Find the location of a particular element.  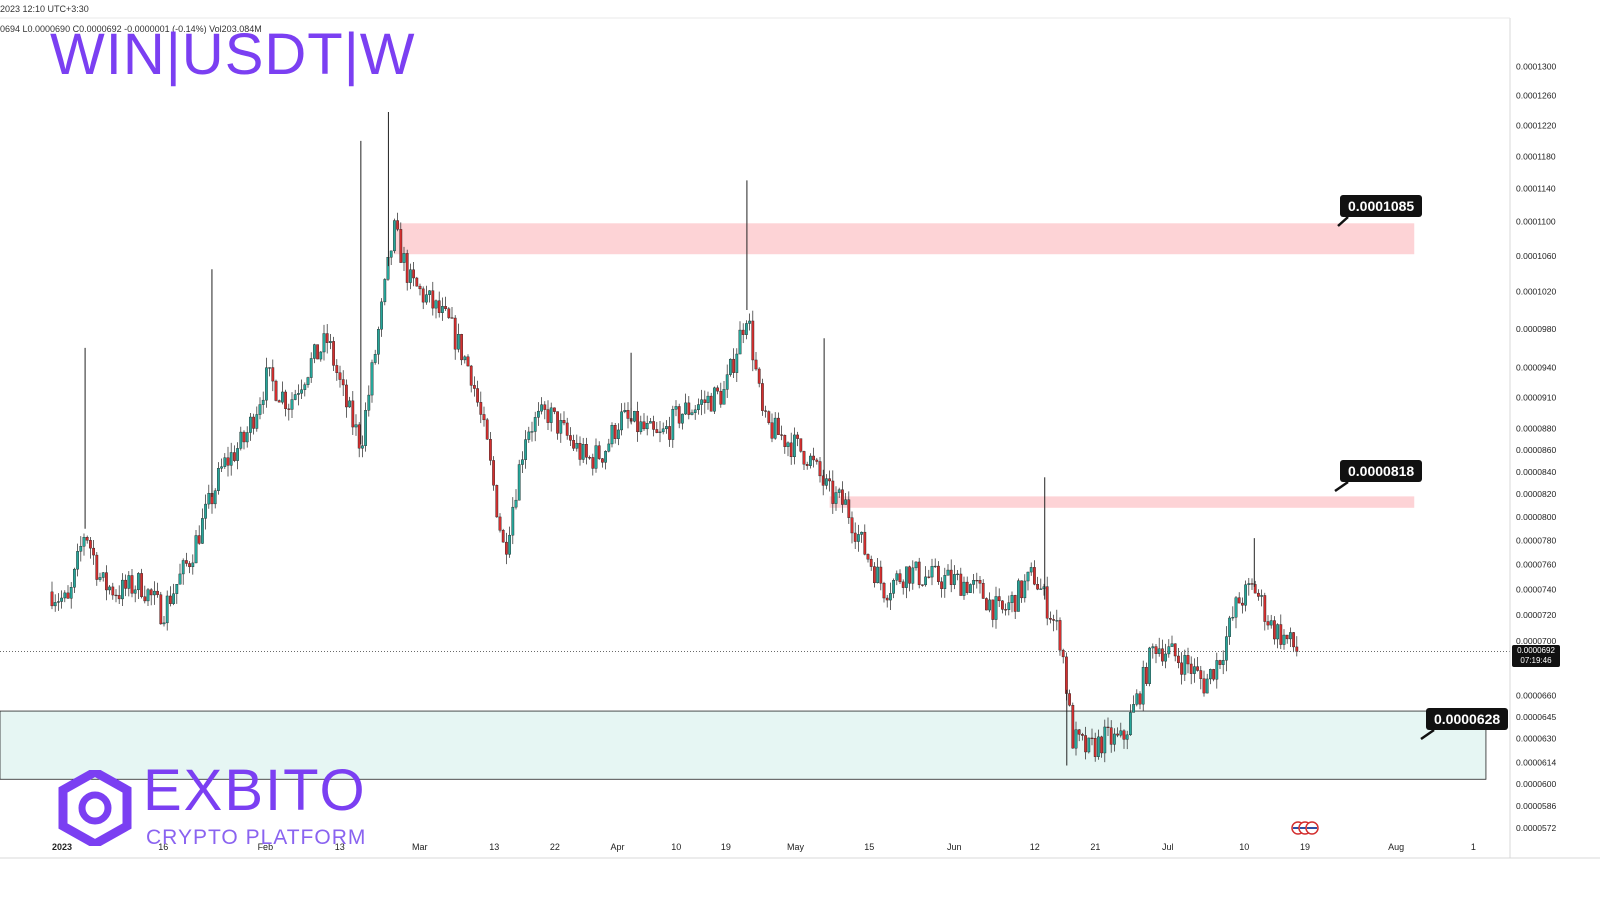

y-tick-label: 0.0000660 is located at coordinates (1536, 695).